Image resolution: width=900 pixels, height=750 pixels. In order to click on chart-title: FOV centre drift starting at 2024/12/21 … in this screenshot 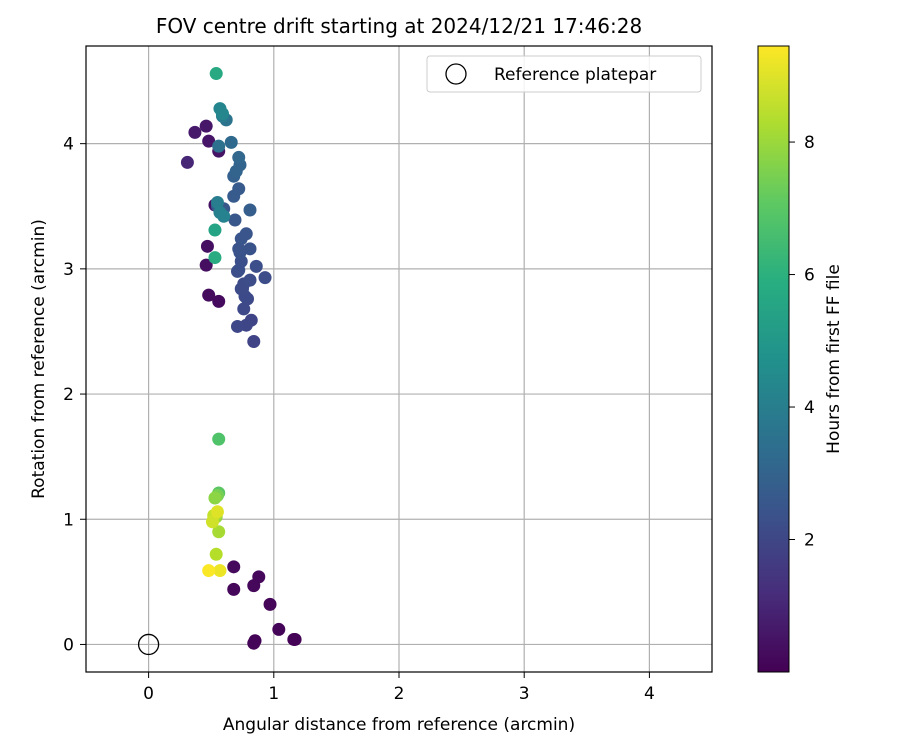, I will do `click(399, 26)`.